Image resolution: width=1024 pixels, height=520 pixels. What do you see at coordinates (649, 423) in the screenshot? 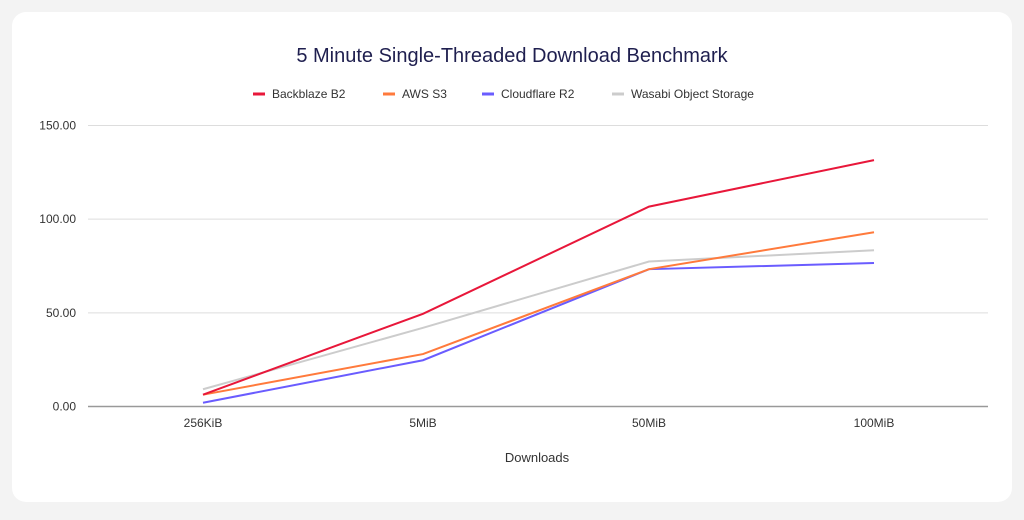
I see `x-tick-label: 50MiB` at bounding box center [649, 423].